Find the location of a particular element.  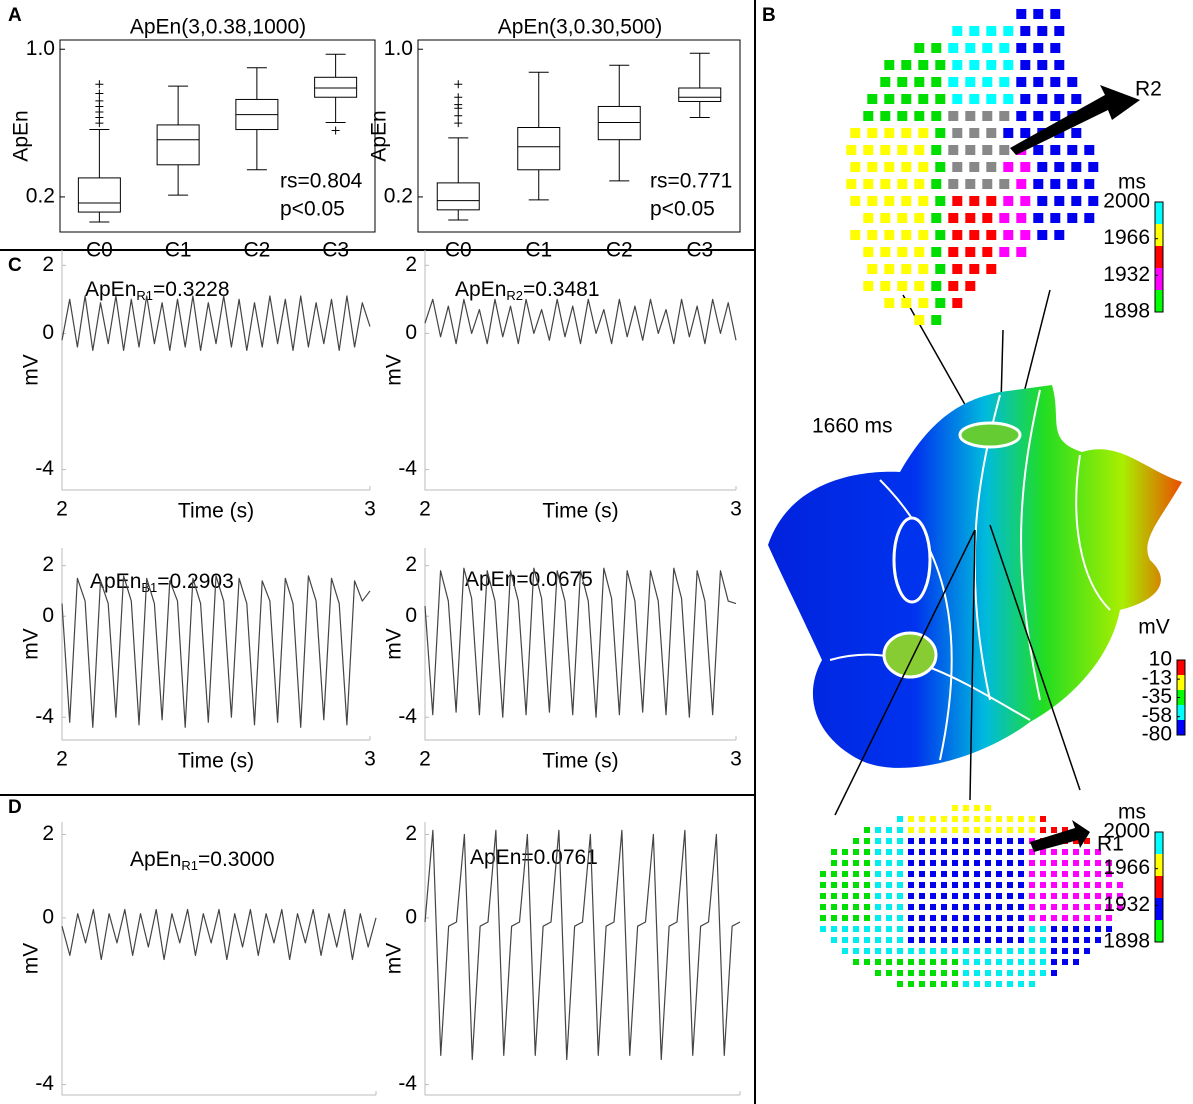

chart-title: ApEnR2=0.3481 is located at coordinates (527, 291).